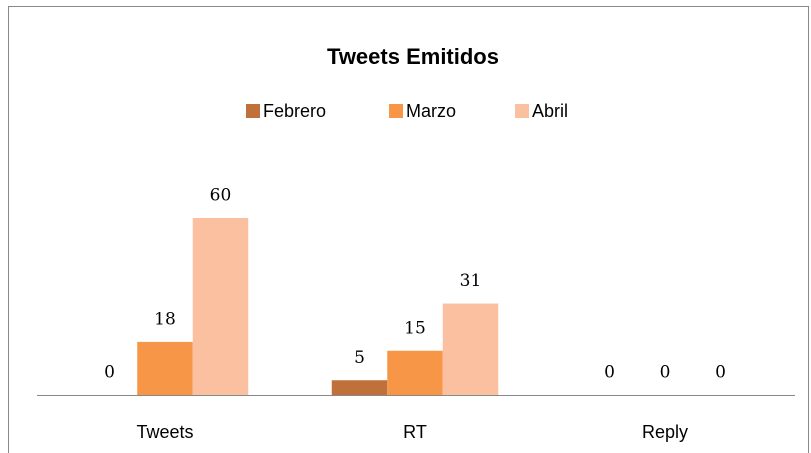 The height and width of the screenshot is (453, 811). What do you see at coordinates (413, 56) in the screenshot?
I see `chart-title: Tweets Emitidos` at bounding box center [413, 56].